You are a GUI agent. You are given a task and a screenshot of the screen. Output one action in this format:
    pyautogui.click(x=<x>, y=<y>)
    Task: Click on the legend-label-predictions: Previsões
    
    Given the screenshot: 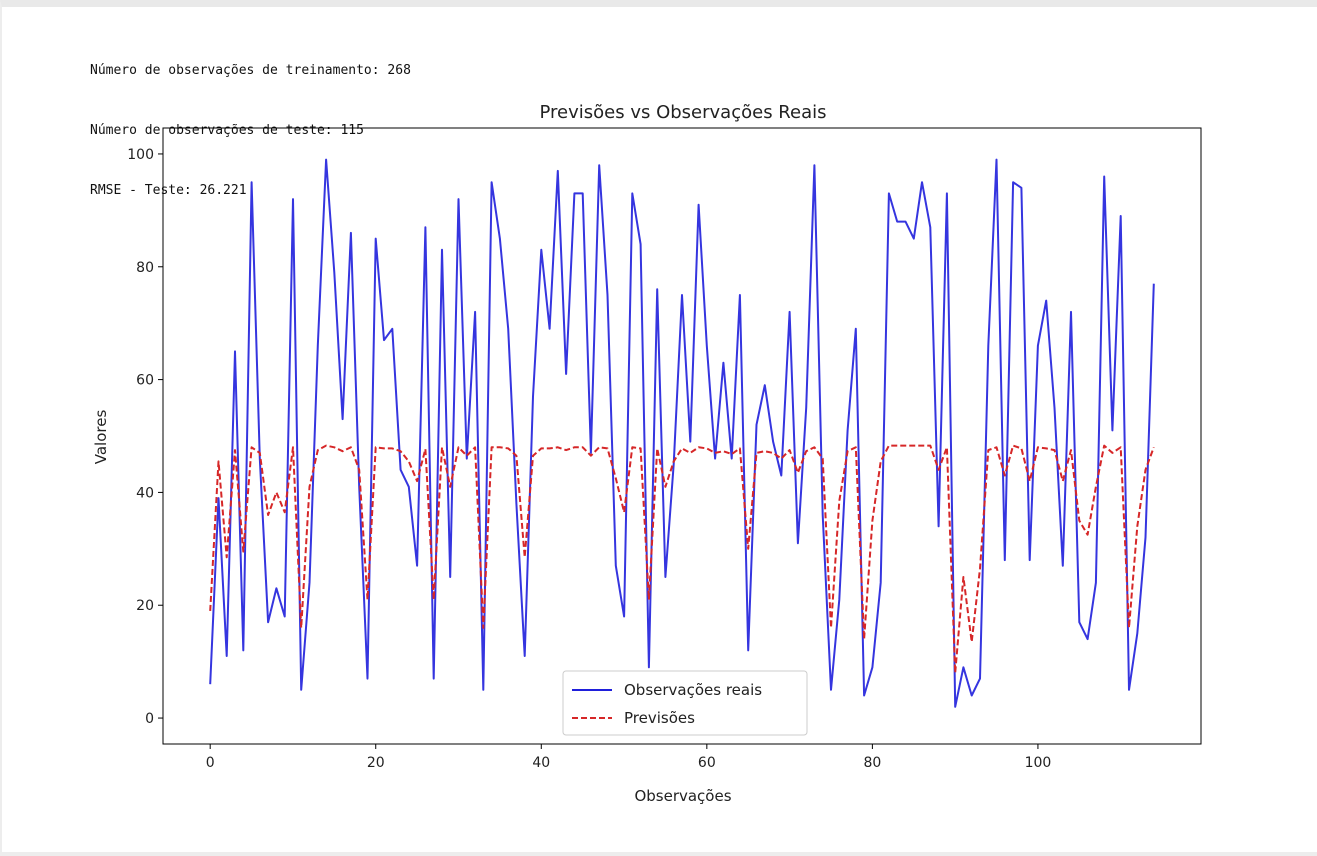 What is the action you would take?
    pyautogui.click(x=659, y=718)
    